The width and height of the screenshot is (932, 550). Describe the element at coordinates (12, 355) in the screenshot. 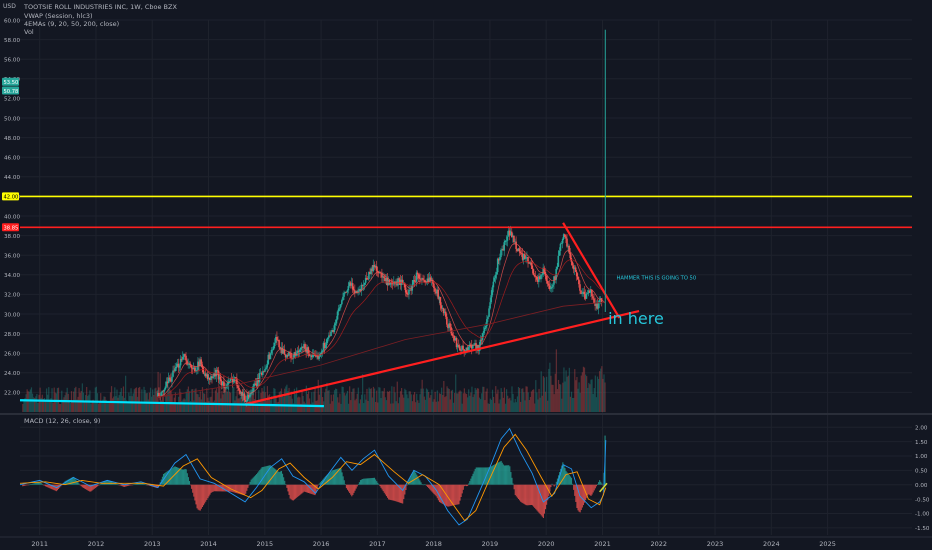

I see `y-tick-label: 26.00` at that location.